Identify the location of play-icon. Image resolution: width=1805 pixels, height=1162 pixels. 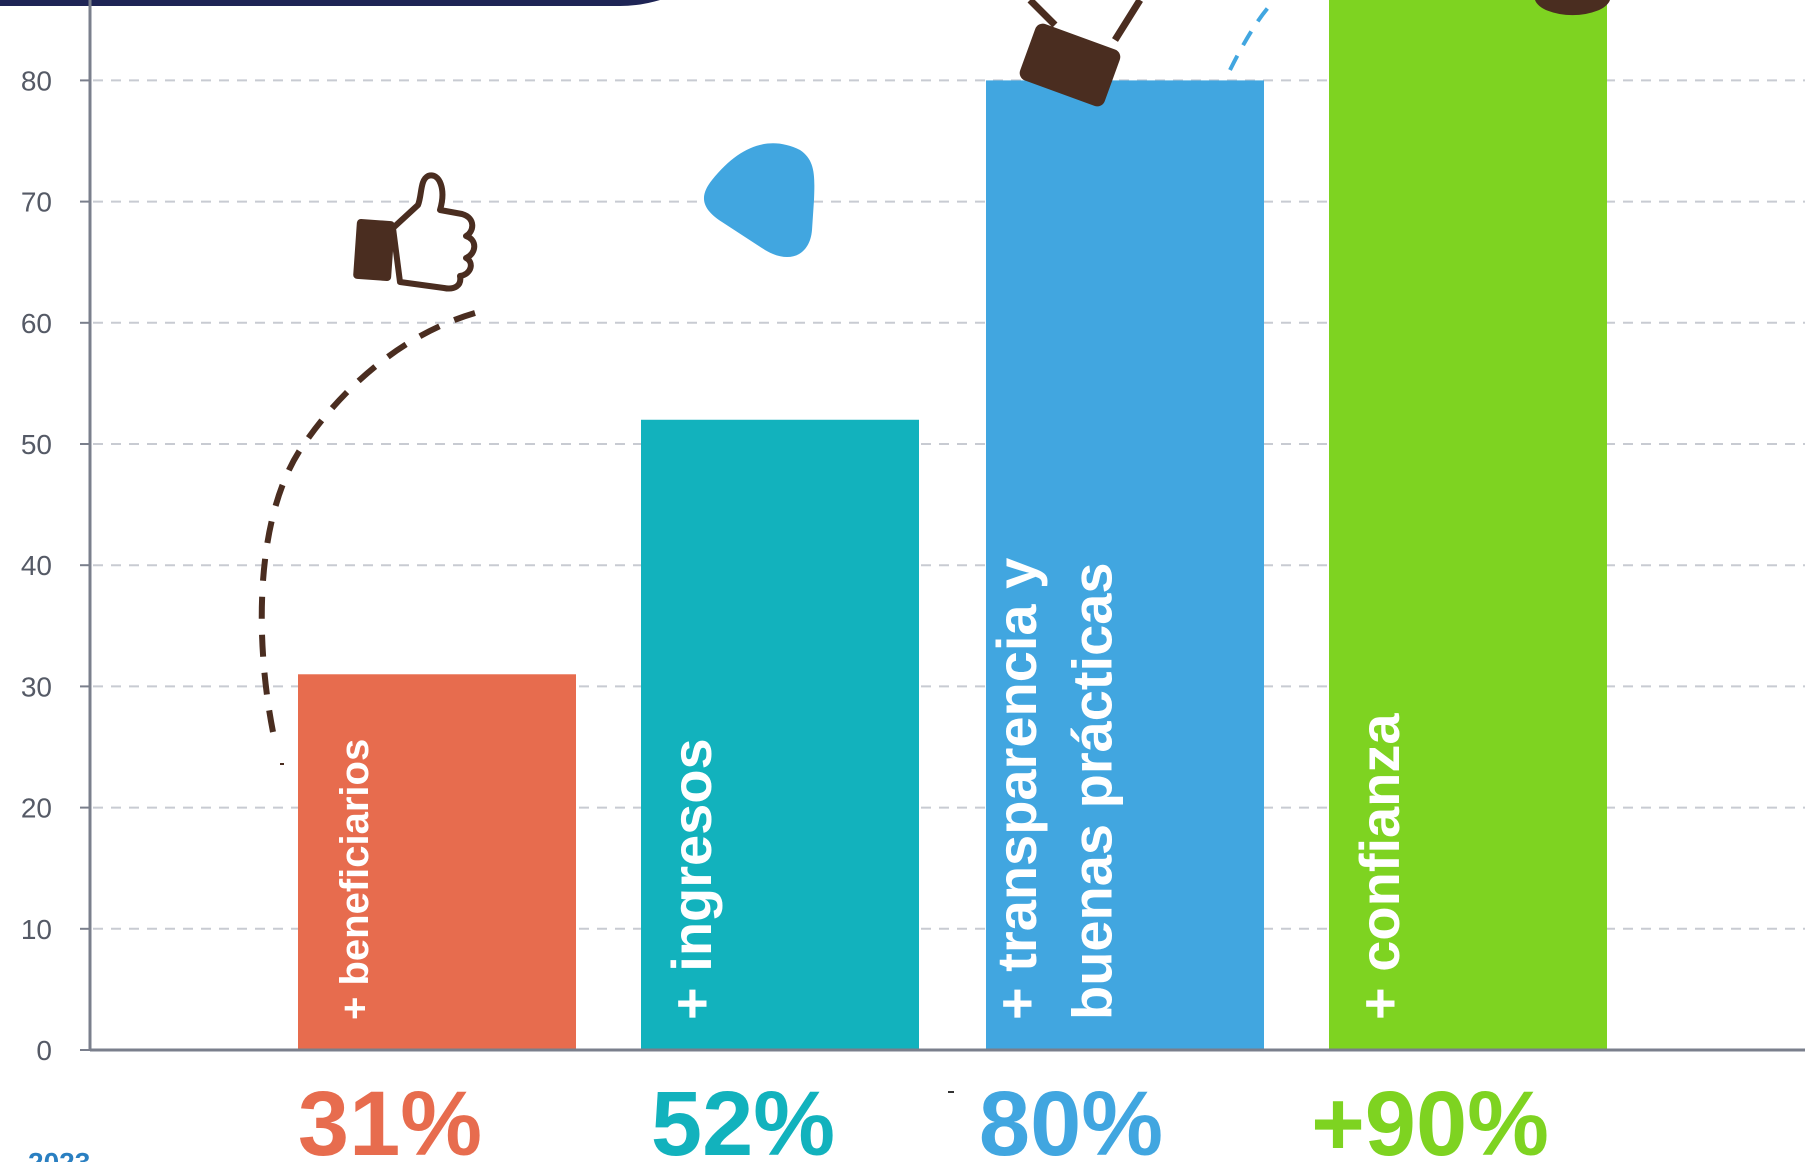
(759, 200).